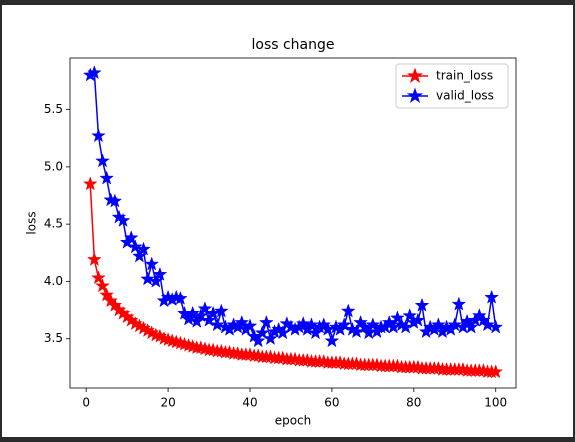  Describe the element at coordinates (413, 403) in the screenshot. I see `x-tick-label: 80` at that location.